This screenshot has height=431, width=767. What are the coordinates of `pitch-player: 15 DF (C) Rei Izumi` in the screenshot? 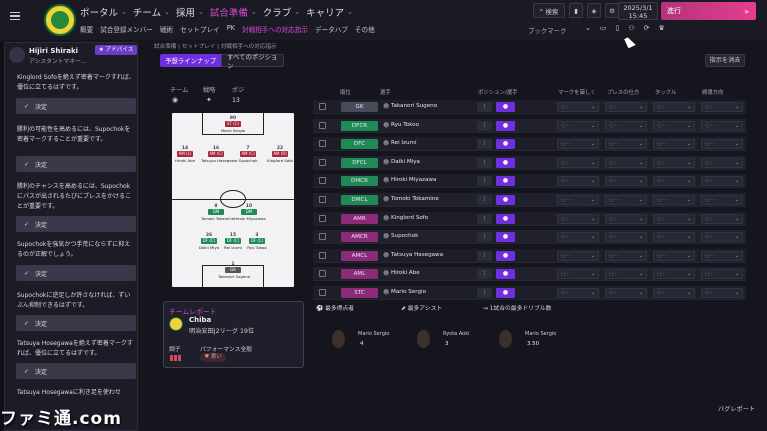 It's located at (233, 241).